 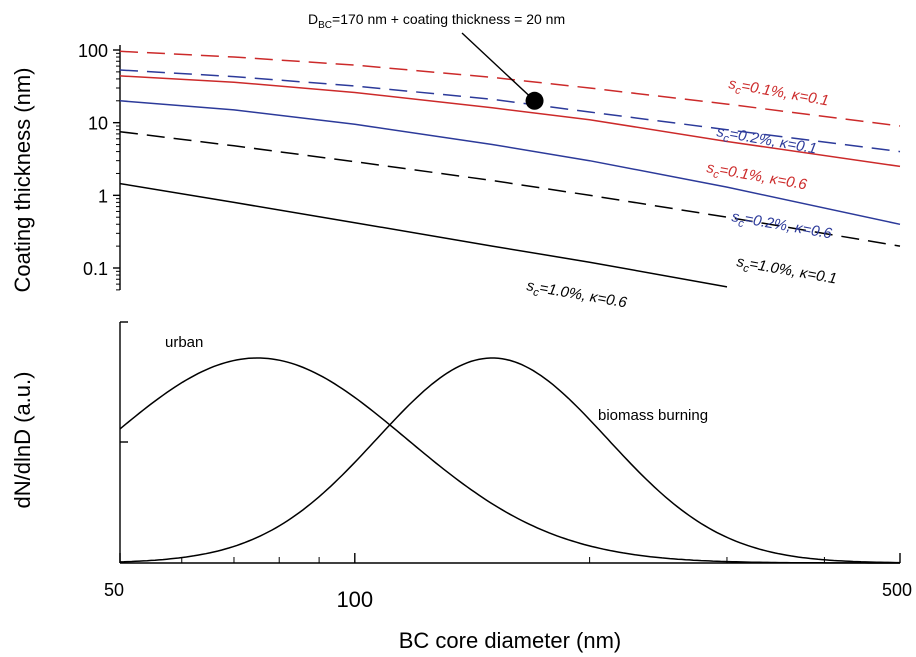 I want to click on x-axis-title: BC core diameter (nm), so click(x=510, y=640).